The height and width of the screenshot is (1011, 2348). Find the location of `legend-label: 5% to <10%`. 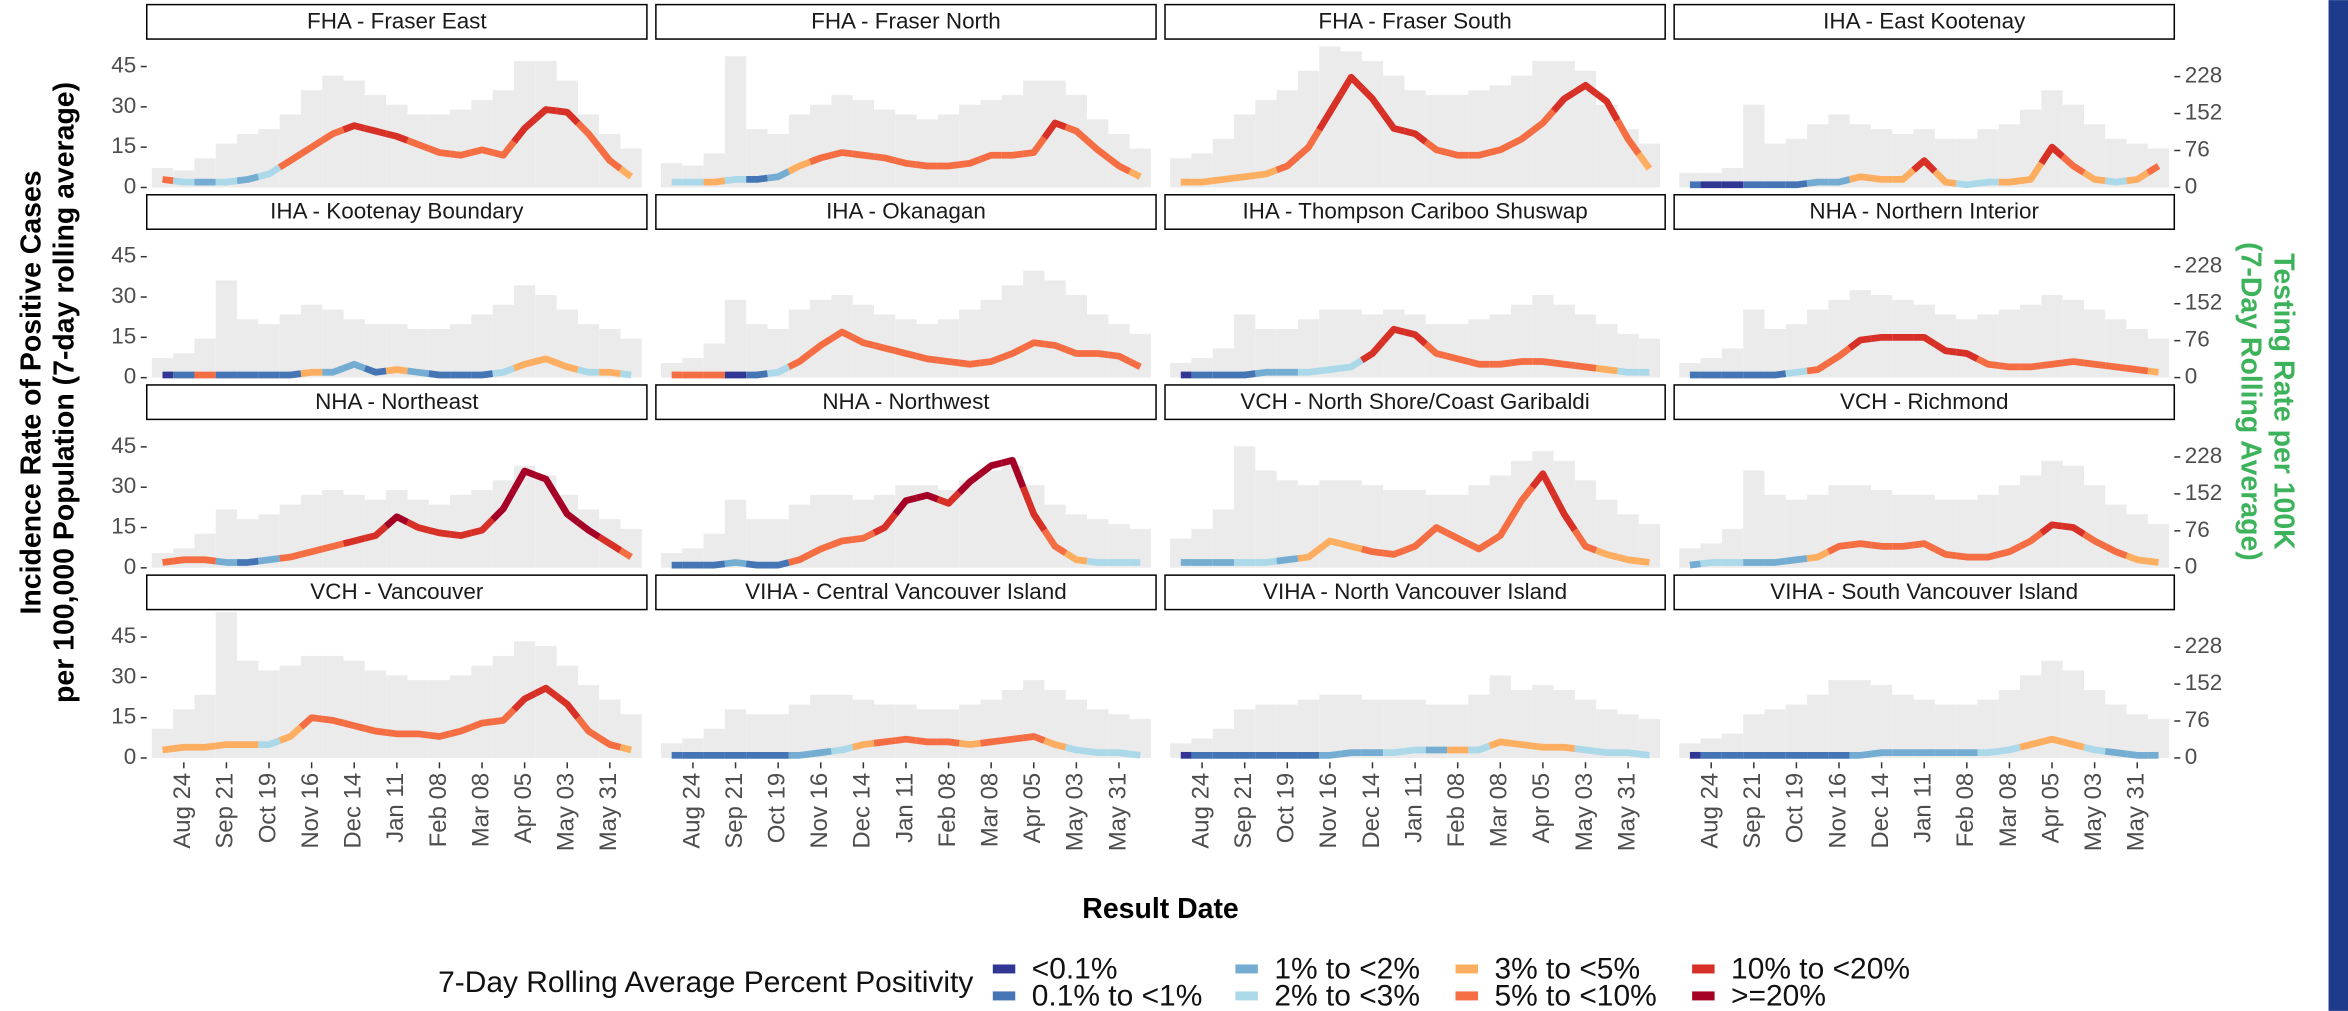

legend-label: 5% to <10% is located at coordinates (1575, 995).